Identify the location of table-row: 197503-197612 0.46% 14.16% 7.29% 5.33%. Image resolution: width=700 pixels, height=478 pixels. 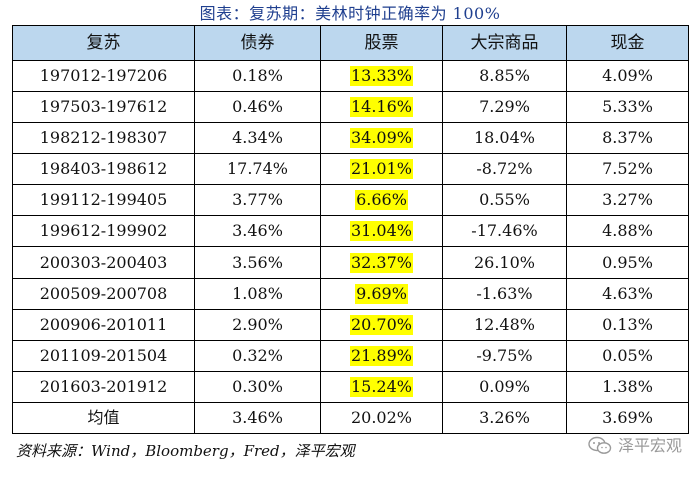
(350, 107).